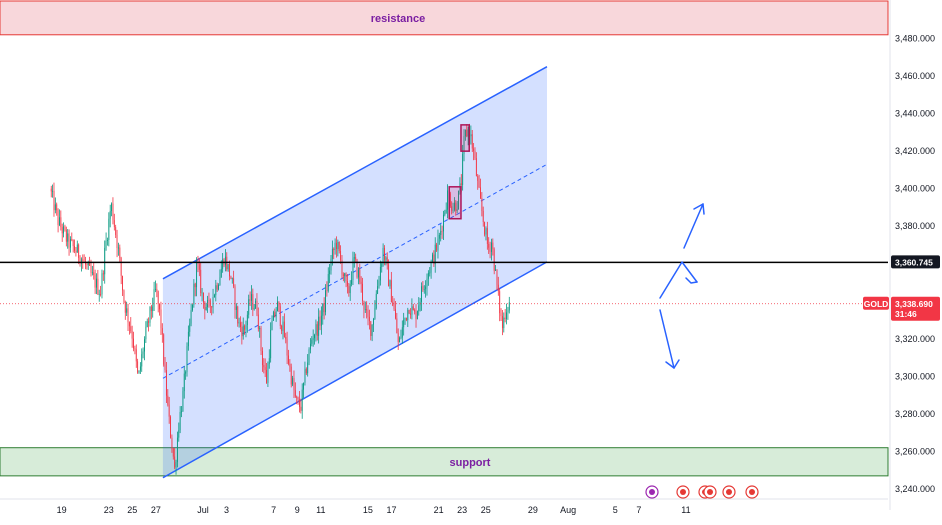 Image resolution: width=942 pixels, height=525 pixels. What do you see at coordinates (672, 364) in the screenshot?
I see `bearish-arrow-head` at bounding box center [672, 364].